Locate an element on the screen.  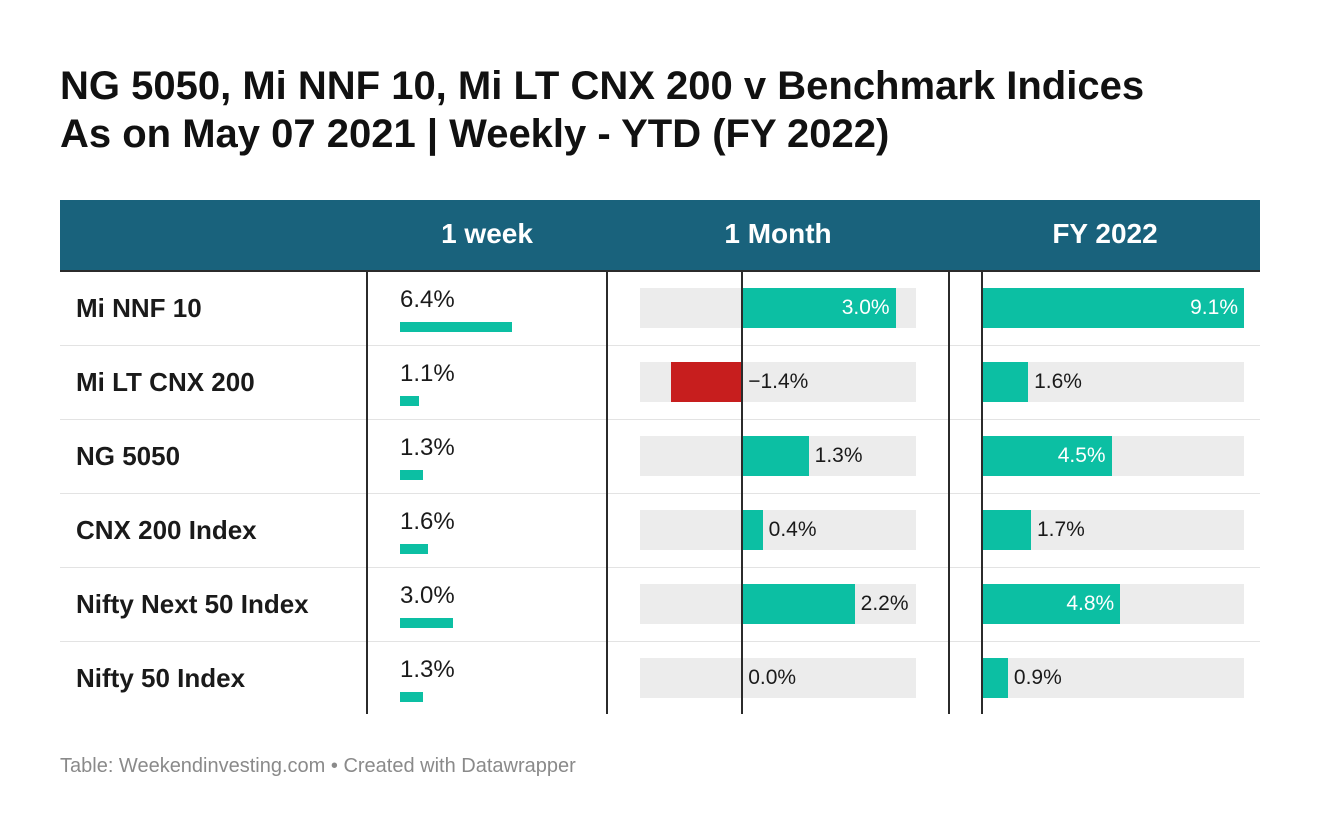
row-name: CNX 200 Index is located at coordinates (166, 530).